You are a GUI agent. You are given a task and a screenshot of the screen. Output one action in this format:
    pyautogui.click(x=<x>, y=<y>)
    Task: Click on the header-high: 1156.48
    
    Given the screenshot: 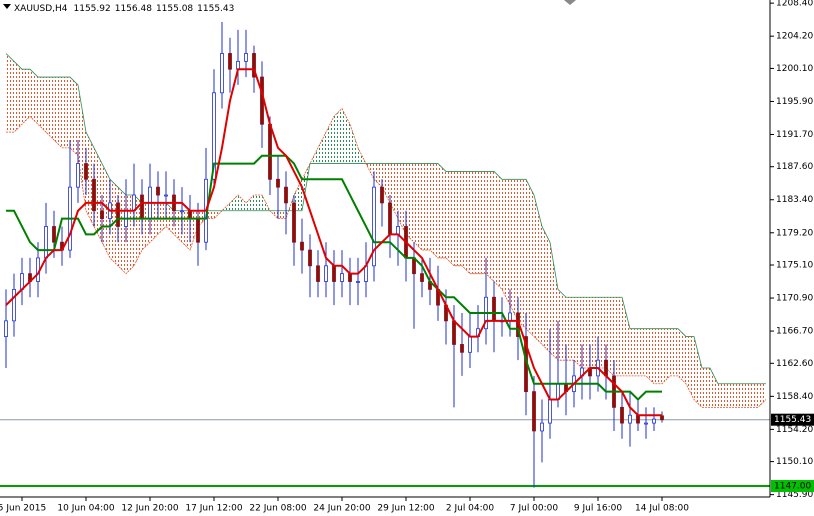 What is the action you would take?
    pyautogui.click(x=133, y=9)
    